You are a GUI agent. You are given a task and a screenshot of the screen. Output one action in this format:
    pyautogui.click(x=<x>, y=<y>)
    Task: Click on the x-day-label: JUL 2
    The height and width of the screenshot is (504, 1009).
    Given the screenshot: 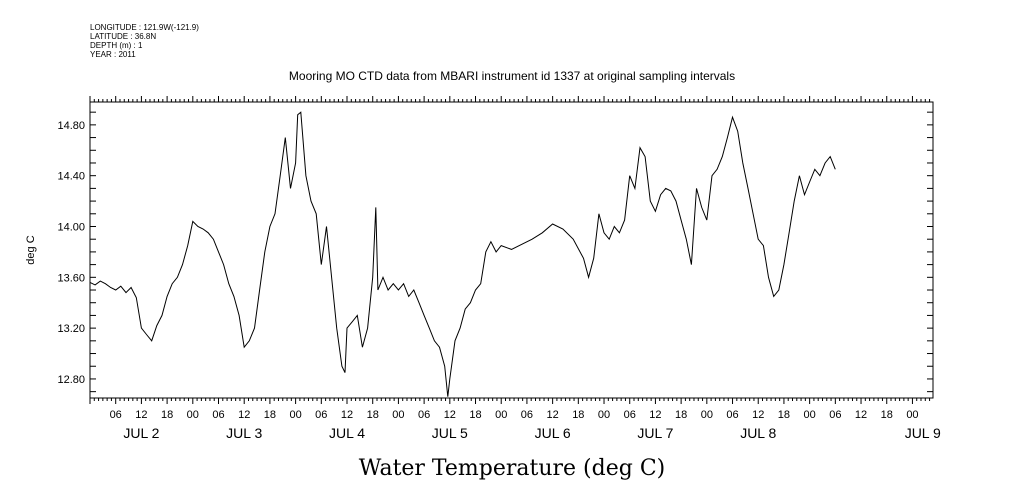 What is the action you would take?
    pyautogui.click(x=141, y=433)
    